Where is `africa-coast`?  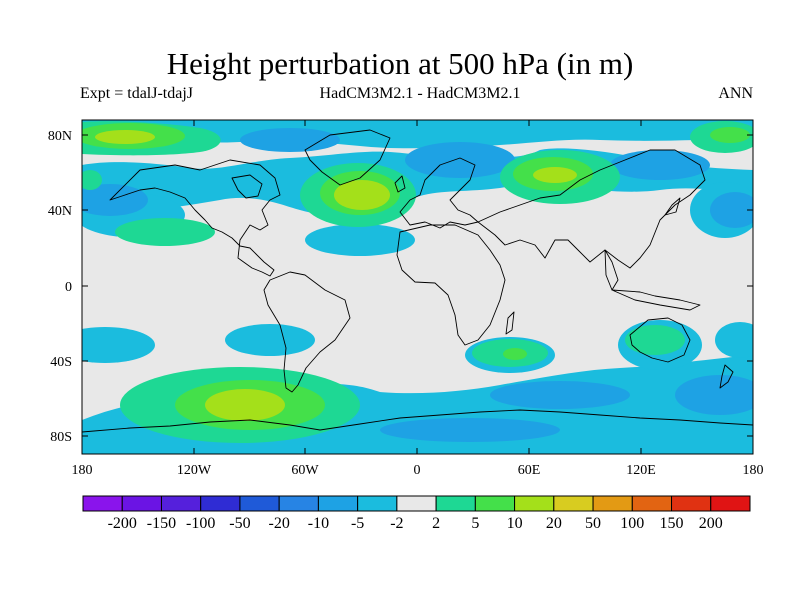
africa-coast is located at coordinates (451, 285).